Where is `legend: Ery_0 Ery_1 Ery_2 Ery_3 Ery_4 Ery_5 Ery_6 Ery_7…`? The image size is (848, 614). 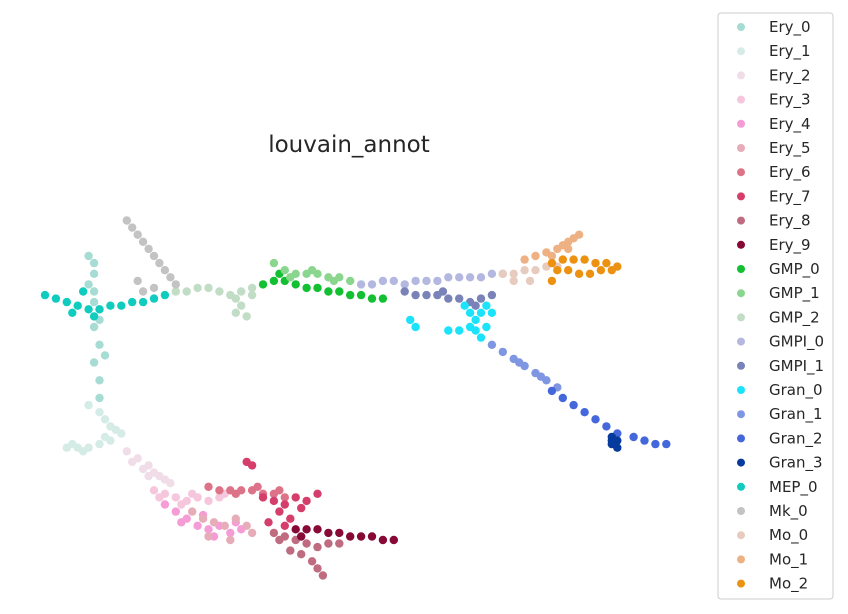 legend: Ery_0 Ery_1 Ery_2 Ery_3 Ery_4 Ery_5 Ery_6 Ery_7… is located at coordinates (775, 306).